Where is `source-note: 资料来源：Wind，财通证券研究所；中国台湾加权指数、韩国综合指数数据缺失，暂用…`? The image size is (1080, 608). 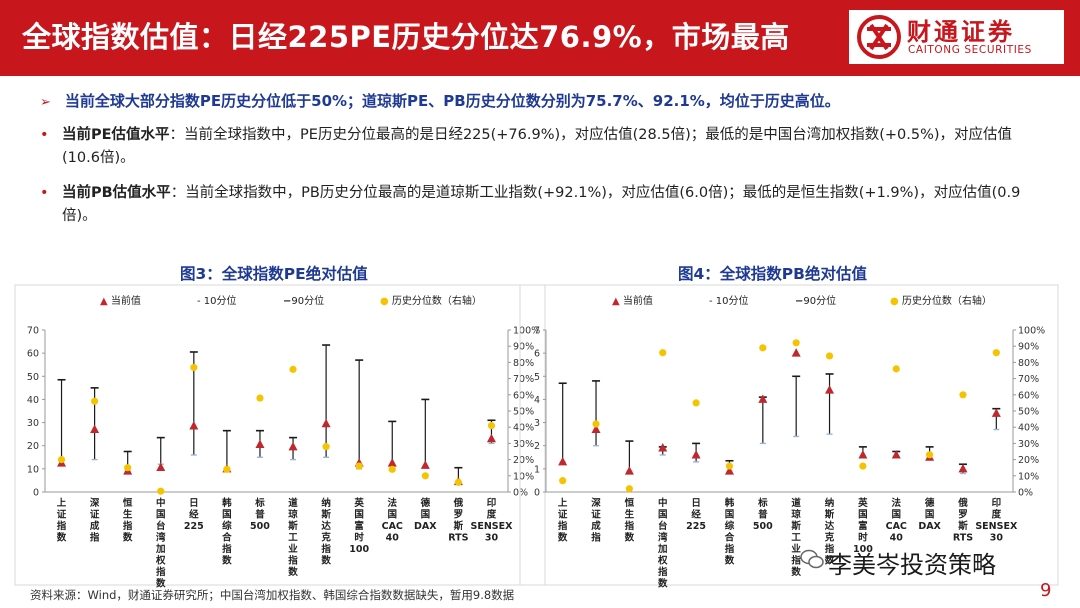 source-note: 资料来源：Wind，财通证券研究所；中国台湾加权指数、韩国综合指数数据缺失，暂用… is located at coordinates (272, 595).